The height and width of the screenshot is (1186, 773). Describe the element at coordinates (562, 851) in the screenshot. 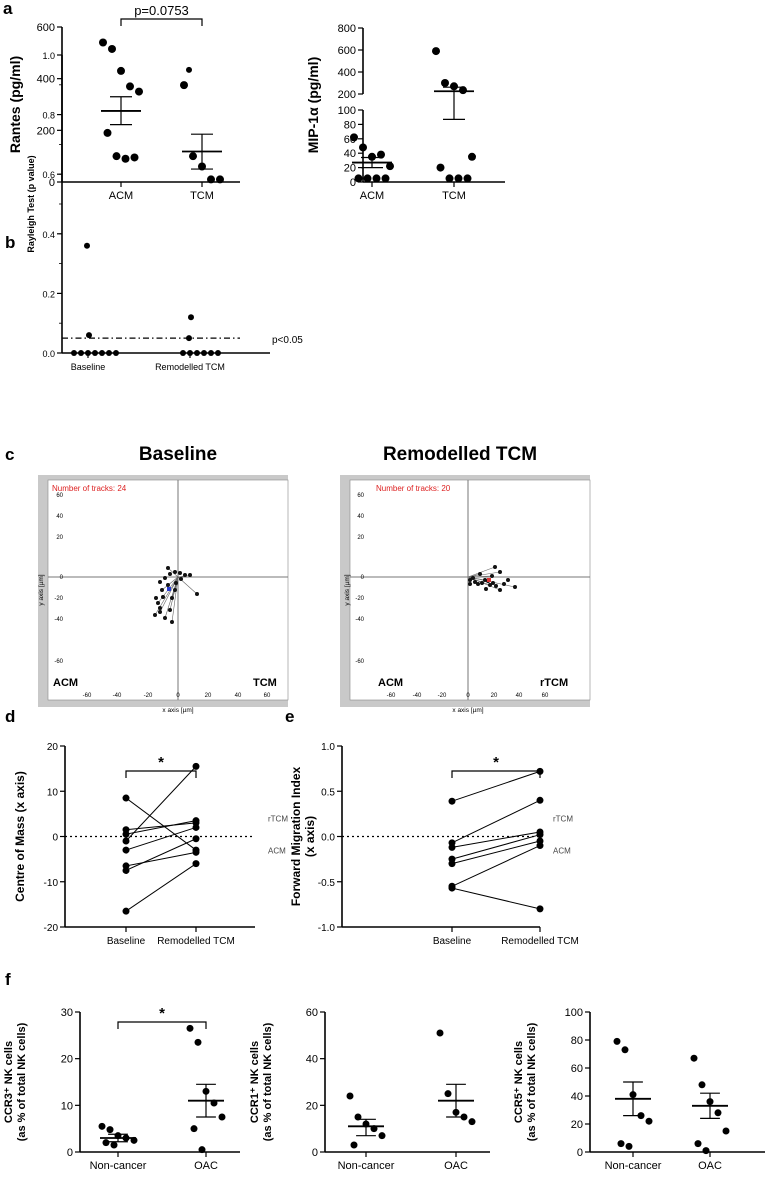

I see `region-label-lower: ACM` at that location.